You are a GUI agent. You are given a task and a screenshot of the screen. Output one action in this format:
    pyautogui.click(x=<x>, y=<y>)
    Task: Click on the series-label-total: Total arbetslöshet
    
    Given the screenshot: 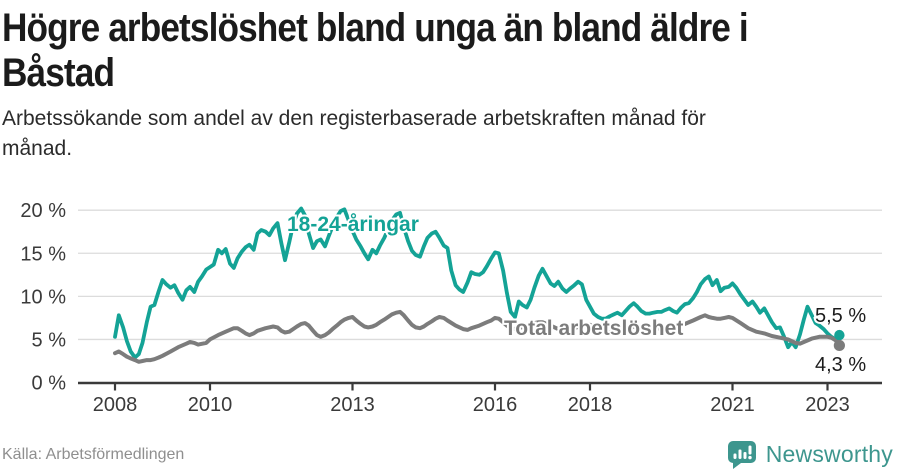 What is the action you would take?
    pyautogui.click(x=593, y=328)
    